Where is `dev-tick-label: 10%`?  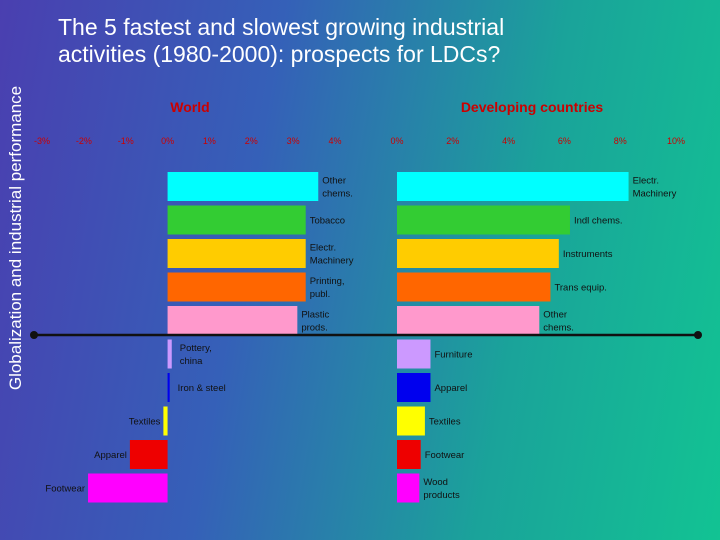 dev-tick-label: 10% is located at coordinates (676, 141).